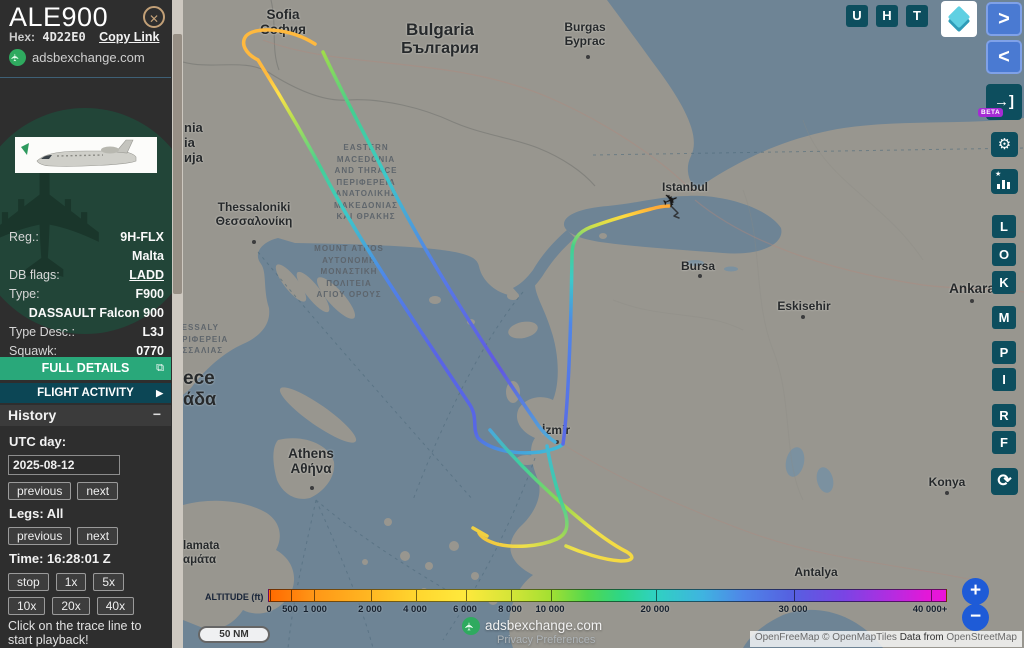  I want to click on settings-gear-icon: ⚙, so click(1004, 144).